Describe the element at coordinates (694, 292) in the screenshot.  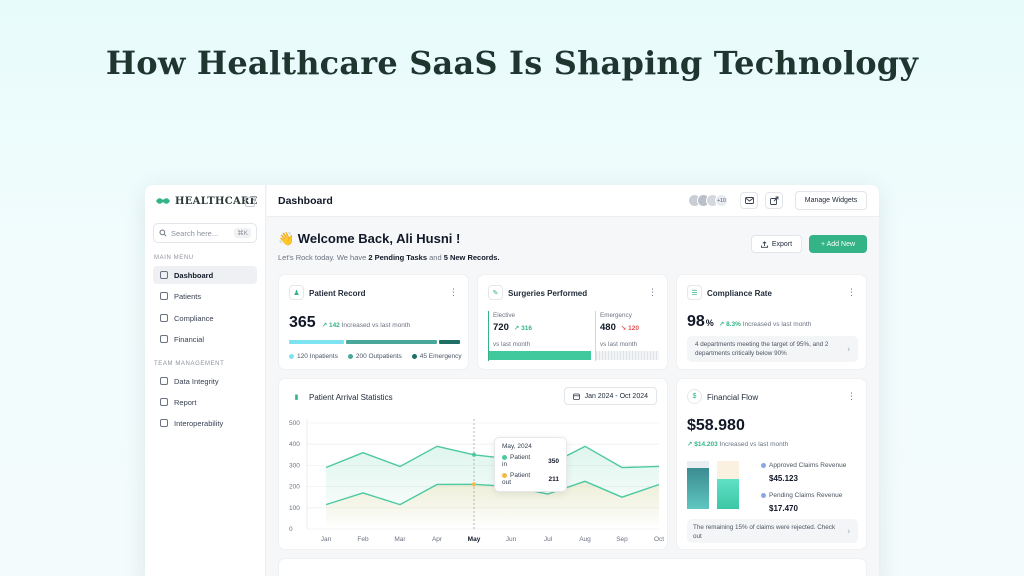
I see `checklist-icon: ☰` at that location.